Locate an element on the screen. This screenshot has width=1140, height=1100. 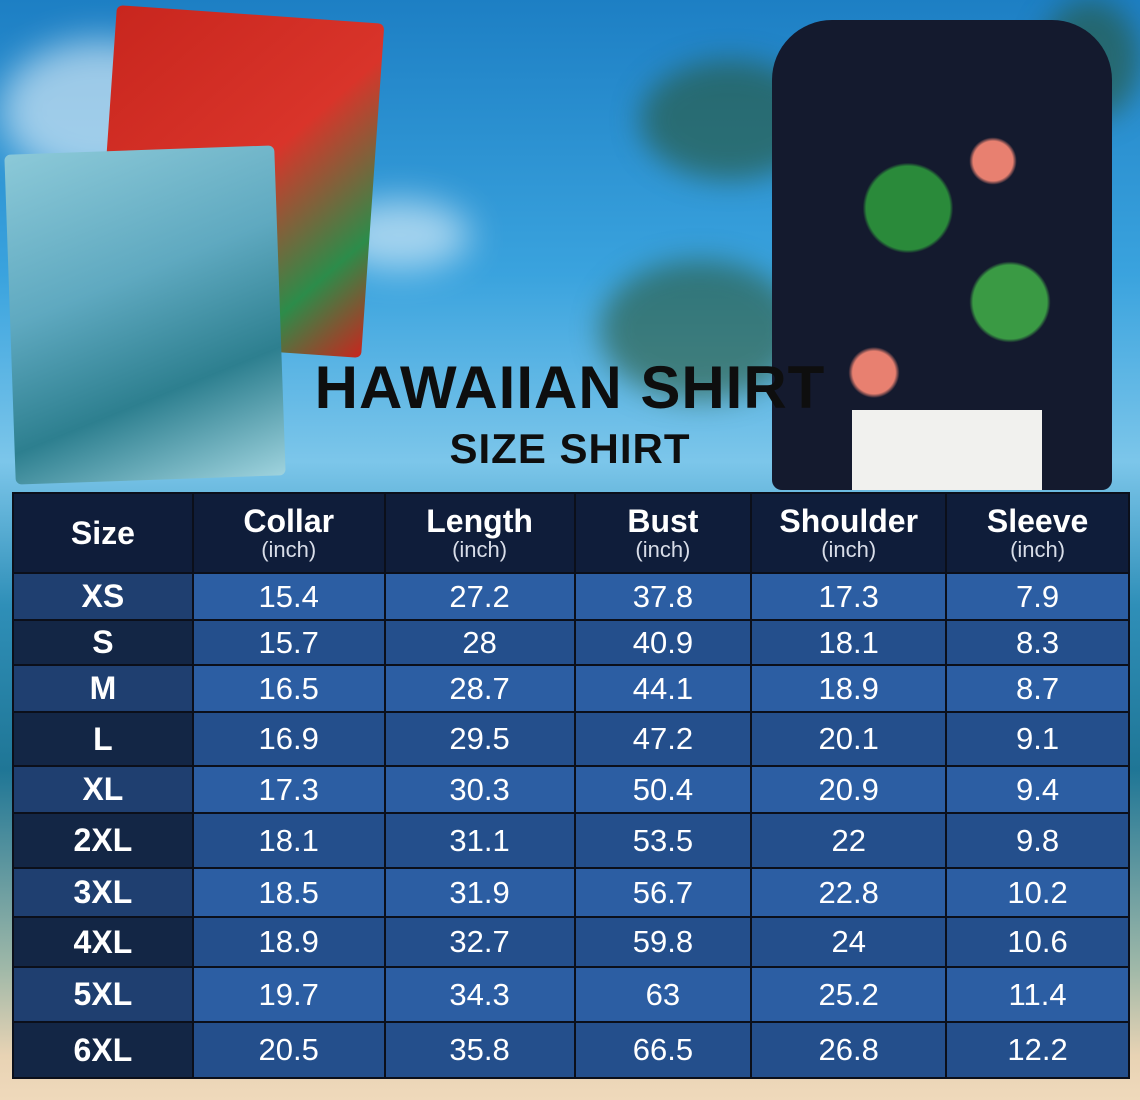
cell-sleeve: 11.4 is located at coordinates (1037, 994).